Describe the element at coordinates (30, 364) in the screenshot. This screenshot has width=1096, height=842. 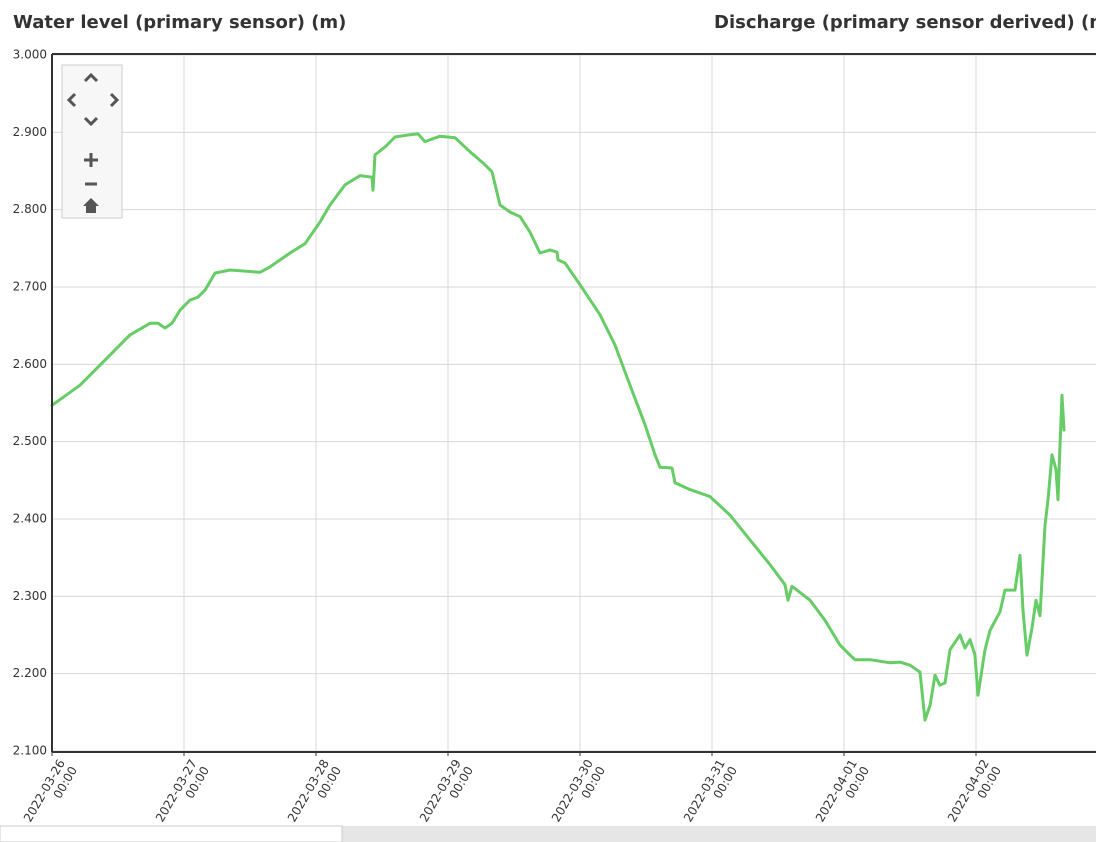
I see `y-tick-label: 2.600` at that location.